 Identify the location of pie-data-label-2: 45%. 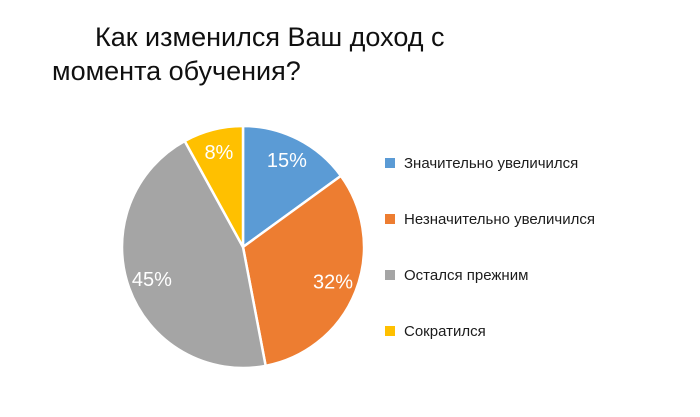
(152, 280).